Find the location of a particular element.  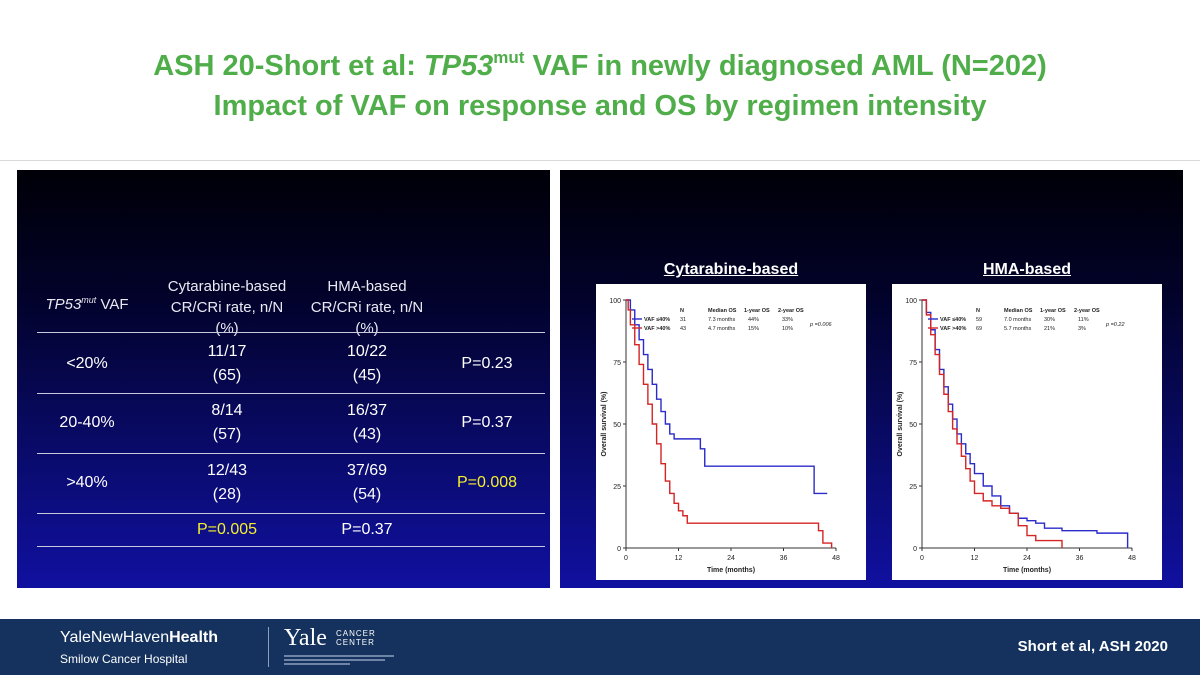

title-divider is located at coordinates (600, 160).